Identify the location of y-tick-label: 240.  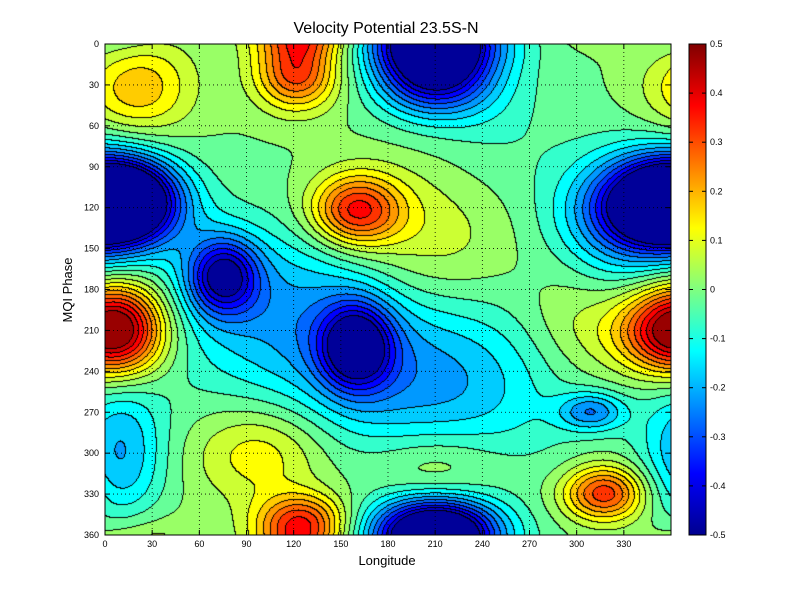
(91, 371).